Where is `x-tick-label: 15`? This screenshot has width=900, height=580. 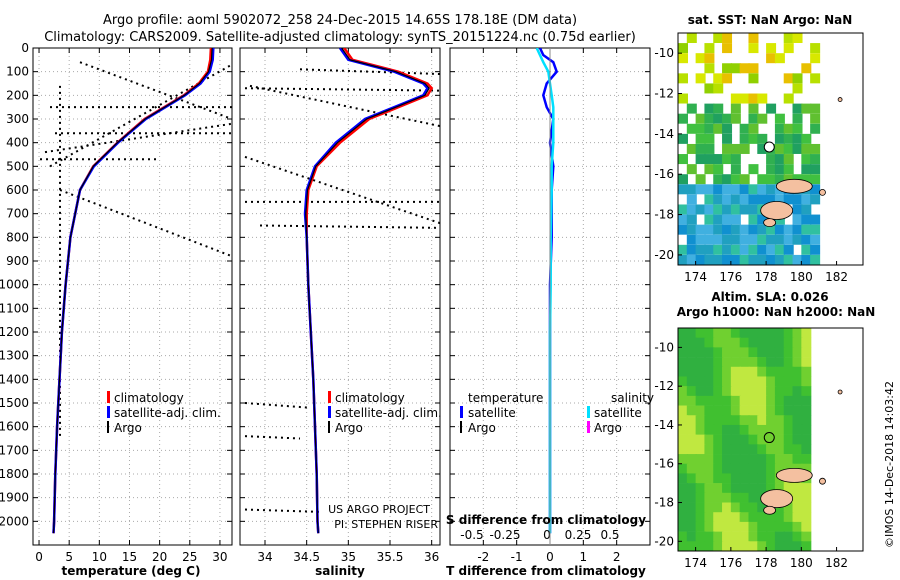
x-tick-label: 15 is located at coordinates (129, 557).